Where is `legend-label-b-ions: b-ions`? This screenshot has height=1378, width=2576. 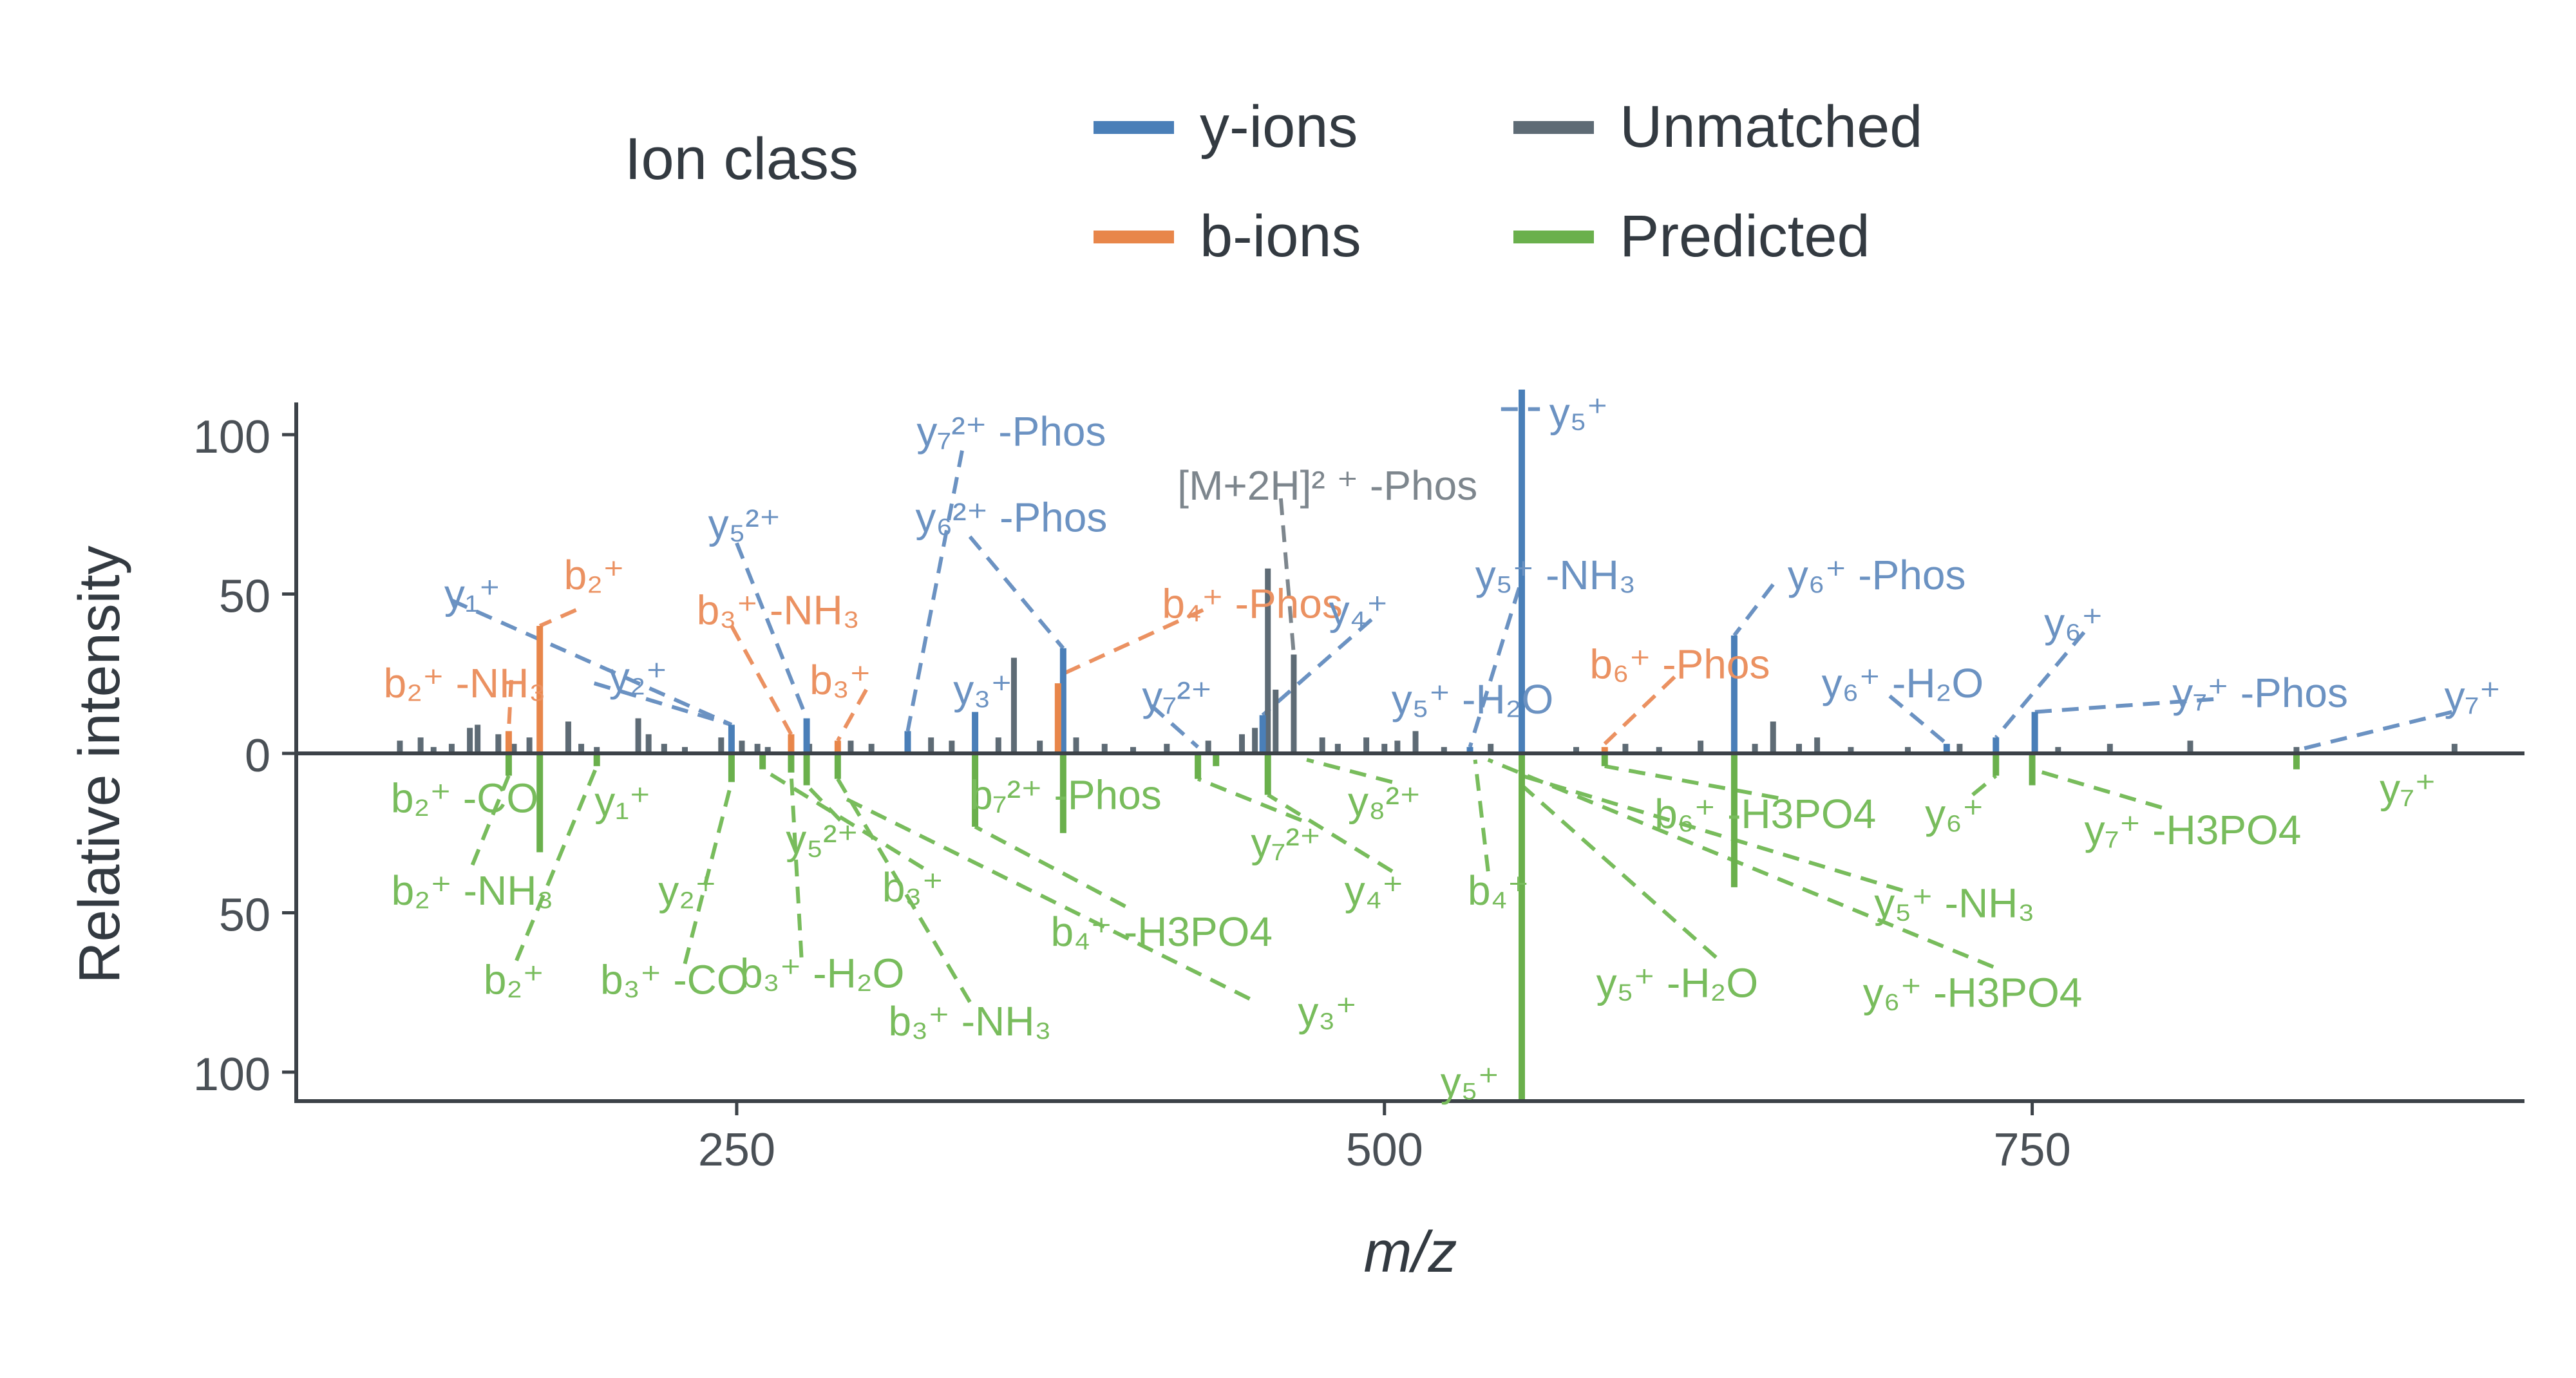
legend-label-b-ions: b-ions is located at coordinates (1281, 236).